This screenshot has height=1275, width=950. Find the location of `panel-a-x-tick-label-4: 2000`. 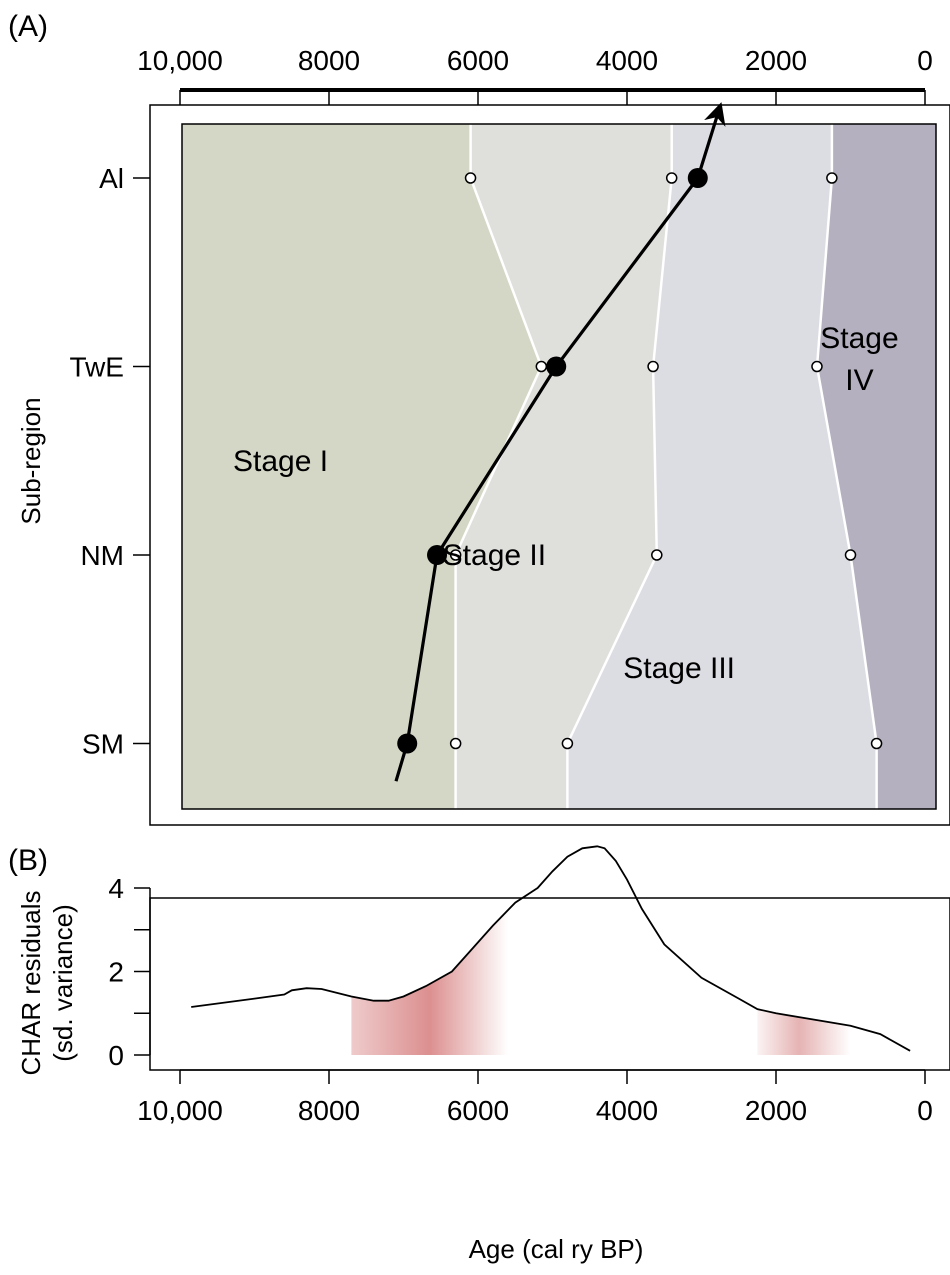

panel-a-x-tick-label-4: 2000 is located at coordinates (776, 60).